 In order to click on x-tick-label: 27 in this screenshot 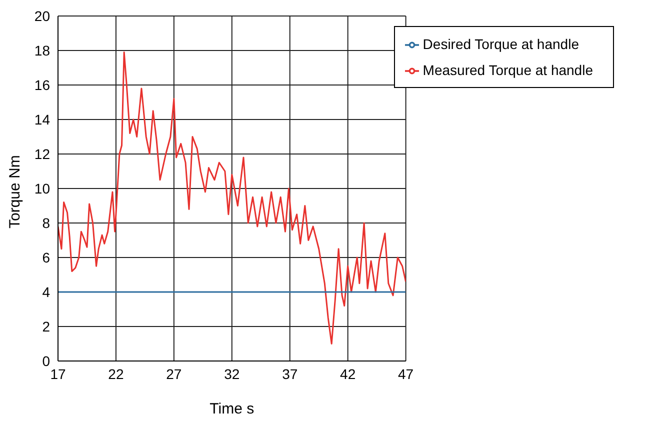, I will do `click(174, 374)`.